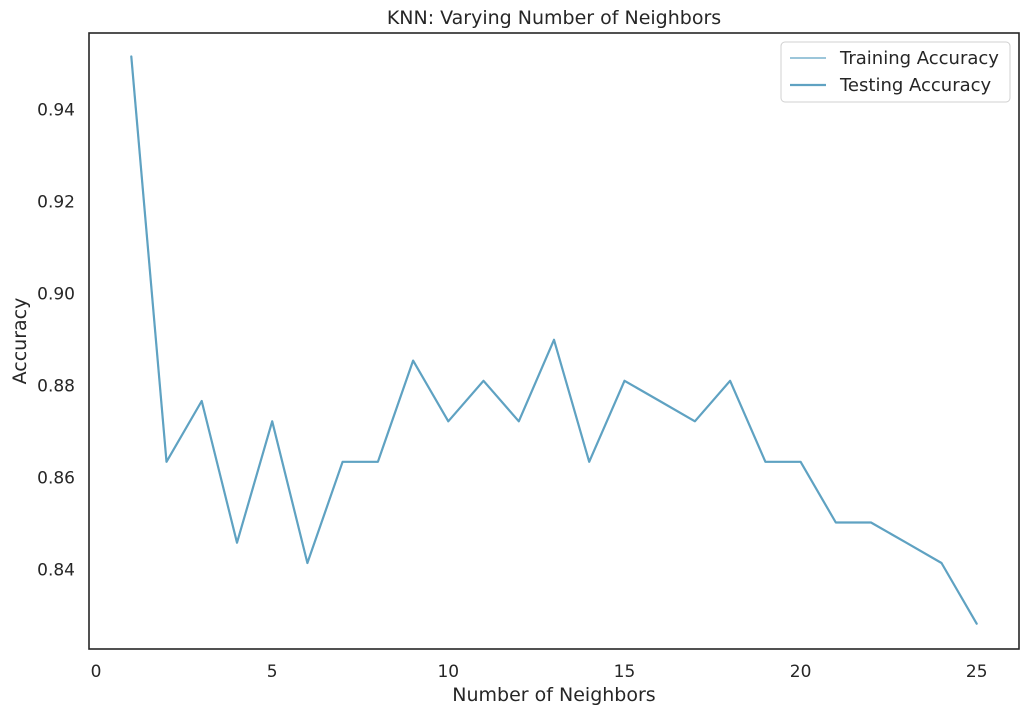 This screenshot has height=719, width=1028. I want to click on y-axis-label: Accuracy, so click(20, 341).